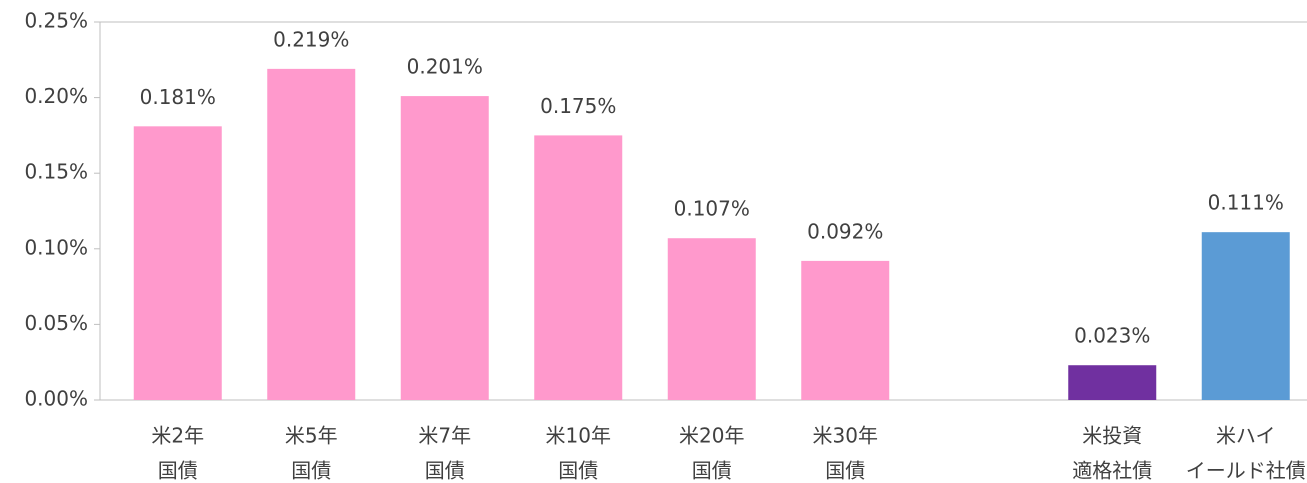 This screenshot has width=1307, height=483. I want to click on data-label: 0.107%, so click(712, 209).